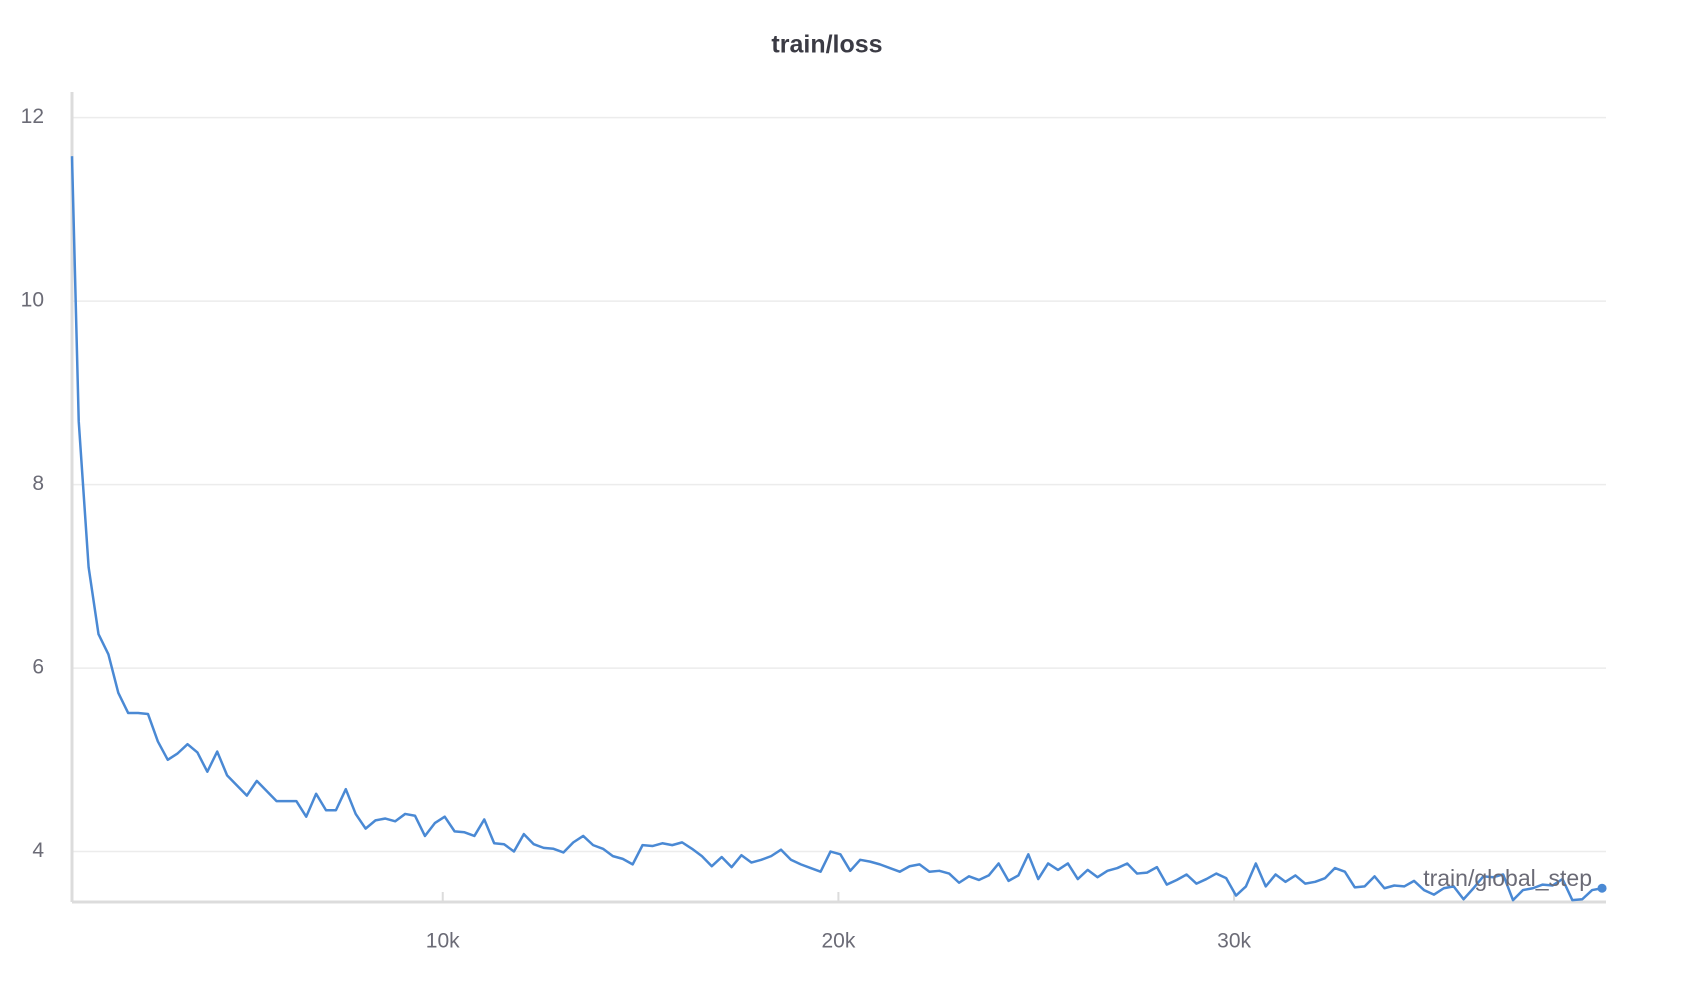 Image resolution: width=1688 pixels, height=1000 pixels. I want to click on x-axis-label: train/global_step, so click(1507, 878).